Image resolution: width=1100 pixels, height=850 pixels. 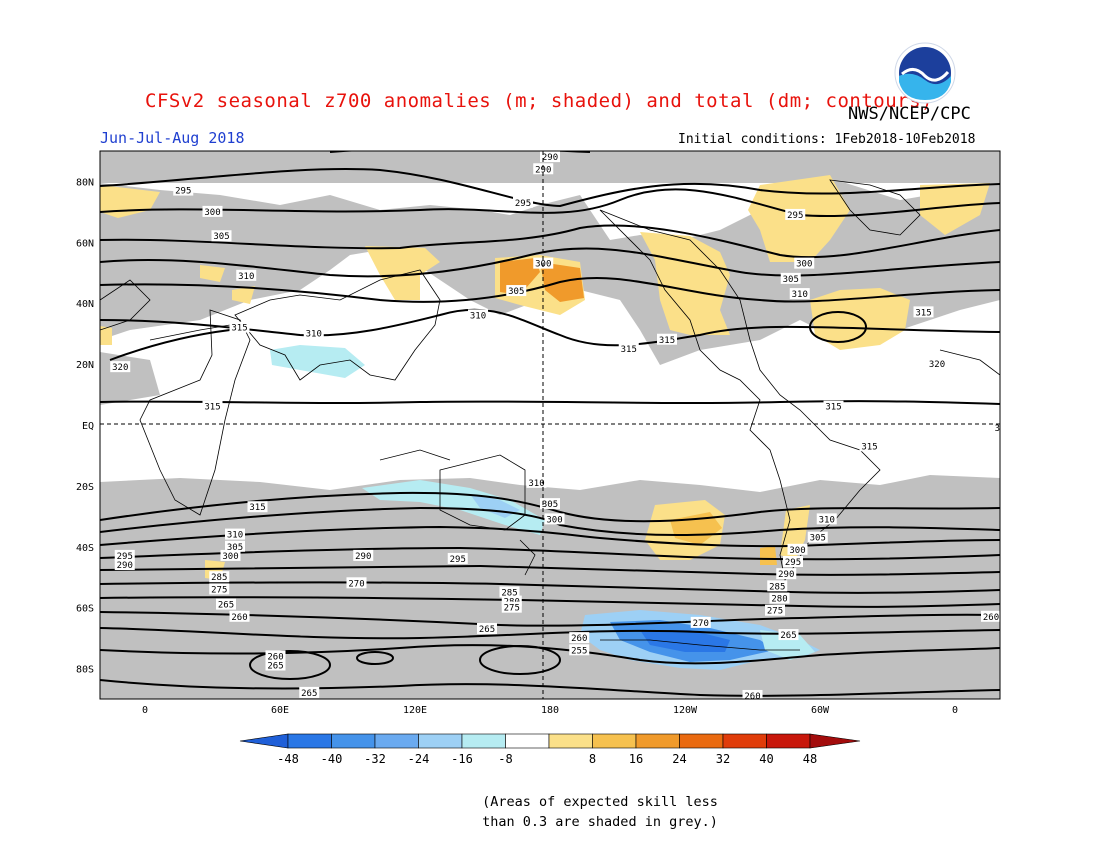 I want to click on lat-label: 60S, so click(x=85, y=609).